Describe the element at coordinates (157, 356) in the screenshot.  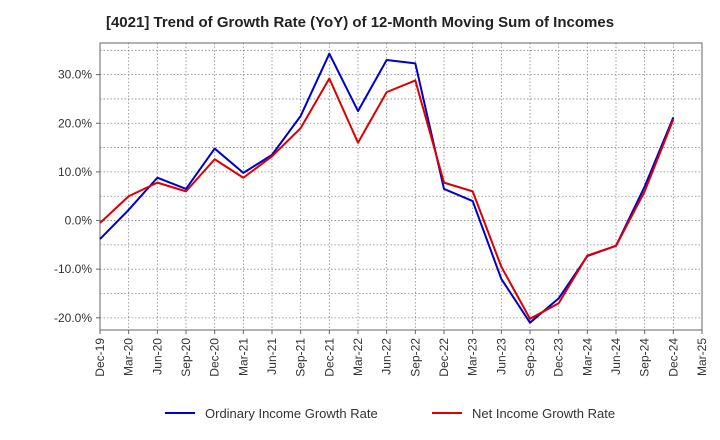
I see `x-tick-label: Jun-20` at that location.